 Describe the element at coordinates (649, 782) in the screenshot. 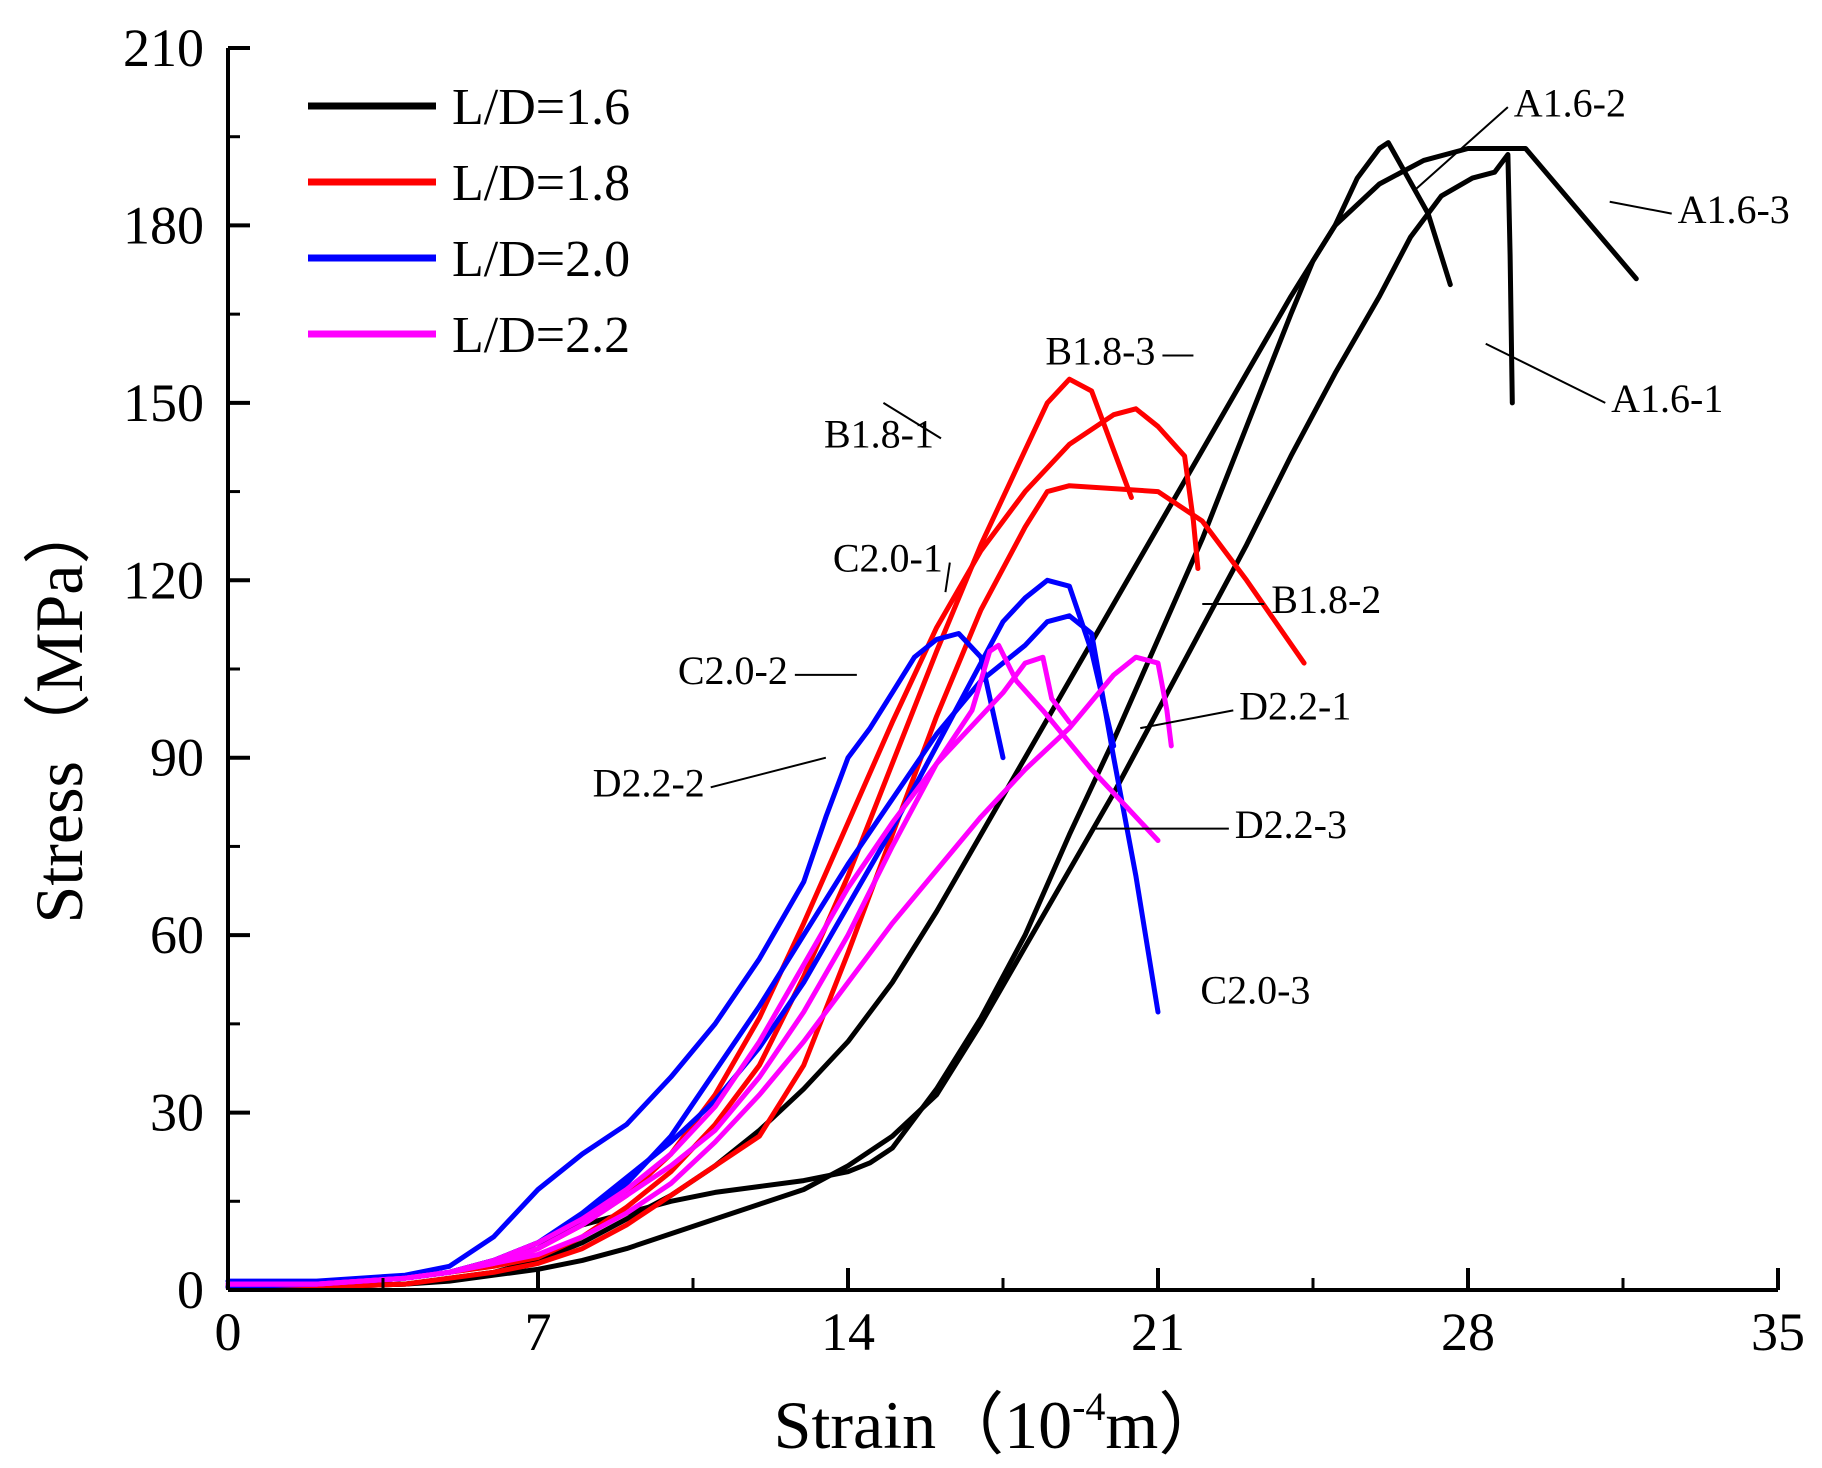

I see `annotation-label-D2.2-2: D2.2-2` at that location.